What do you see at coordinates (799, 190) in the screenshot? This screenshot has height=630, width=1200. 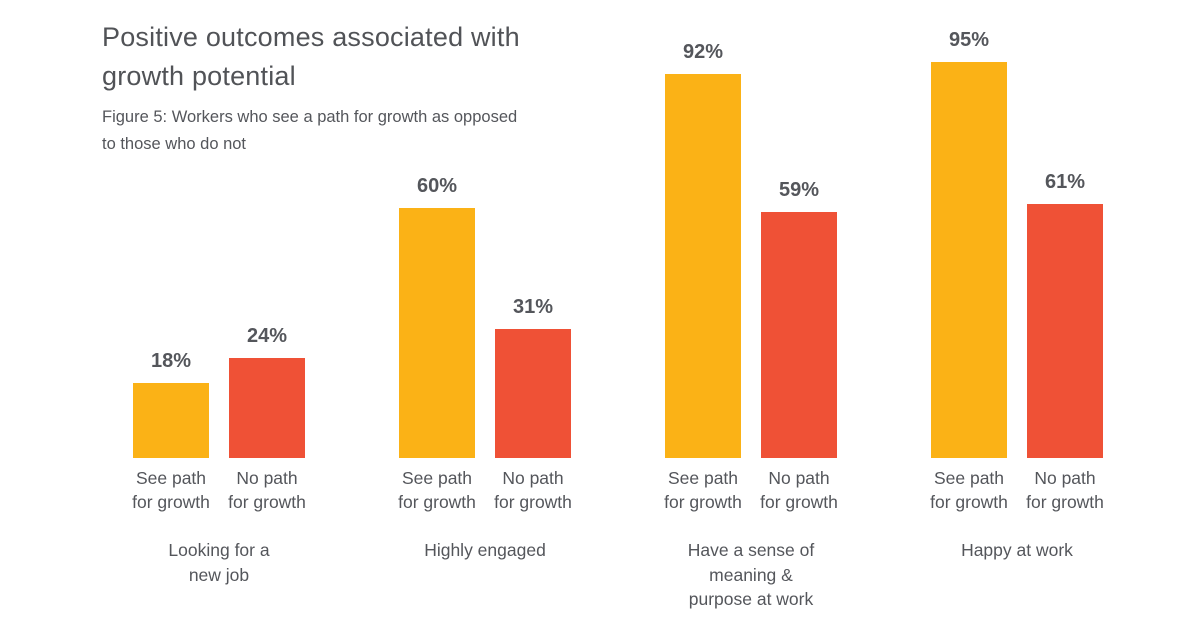 I see `bar-value-label: 59%` at bounding box center [799, 190].